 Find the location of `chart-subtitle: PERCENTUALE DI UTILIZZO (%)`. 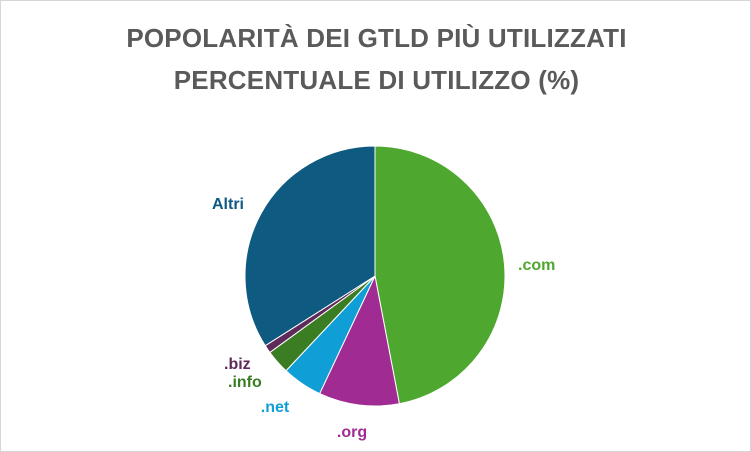

chart-subtitle: PERCENTUALE DI UTILIZZO (%) is located at coordinates (376, 80).